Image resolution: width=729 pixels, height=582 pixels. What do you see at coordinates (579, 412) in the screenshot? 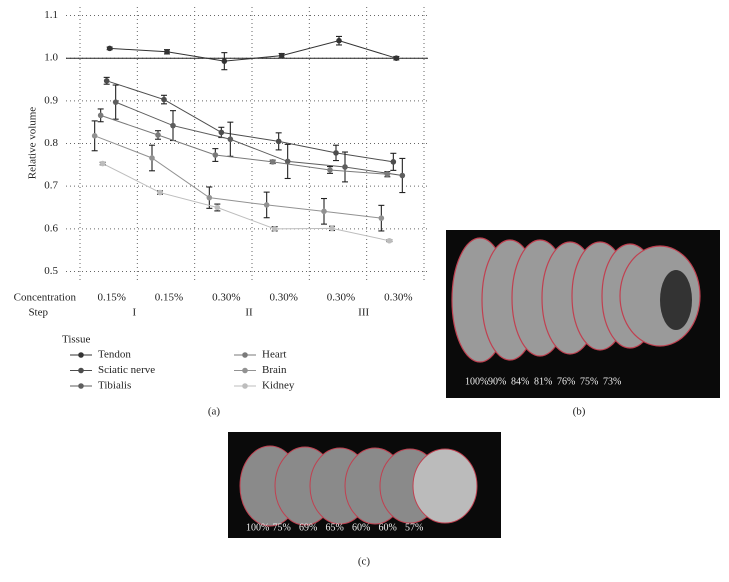
I see `panel-caption: (b)` at bounding box center [579, 412].